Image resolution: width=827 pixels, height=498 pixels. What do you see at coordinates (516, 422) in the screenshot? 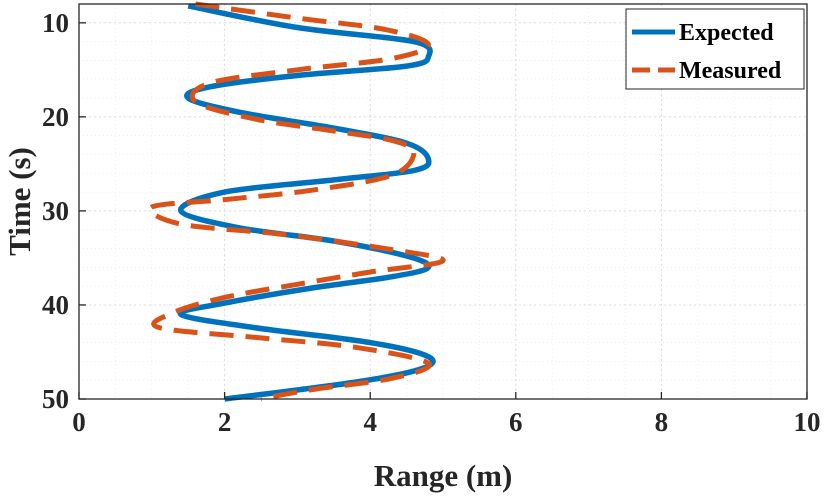
I see `x-tick-label: 6` at bounding box center [516, 422].